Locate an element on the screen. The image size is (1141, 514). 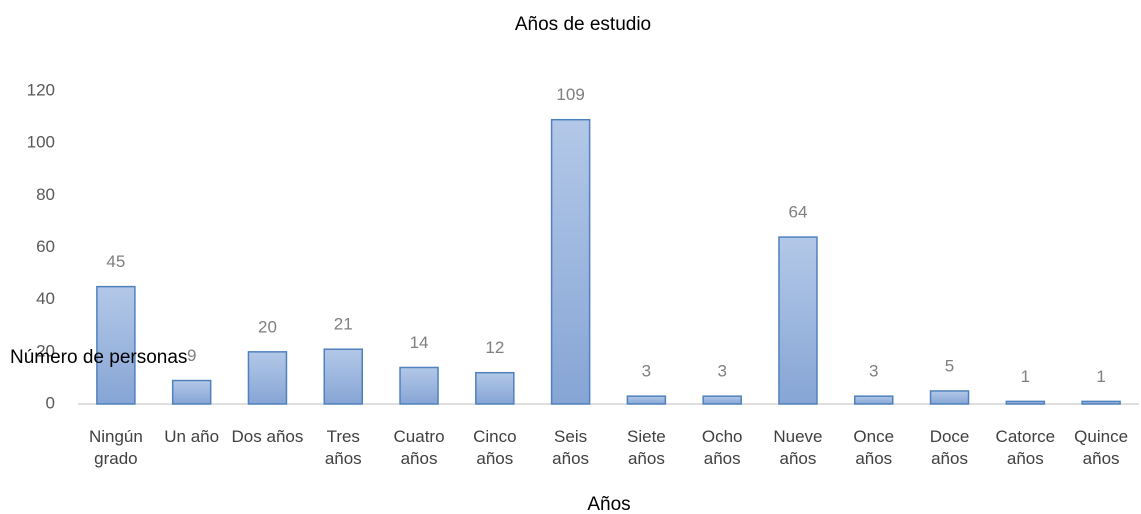
y-tick-label: 80 is located at coordinates (45, 194).